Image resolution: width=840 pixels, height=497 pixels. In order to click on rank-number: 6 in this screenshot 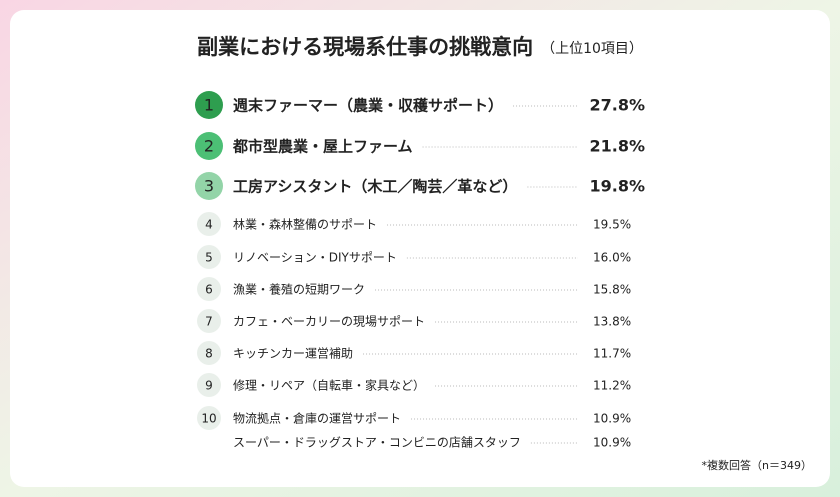, I will do `click(209, 290)`.